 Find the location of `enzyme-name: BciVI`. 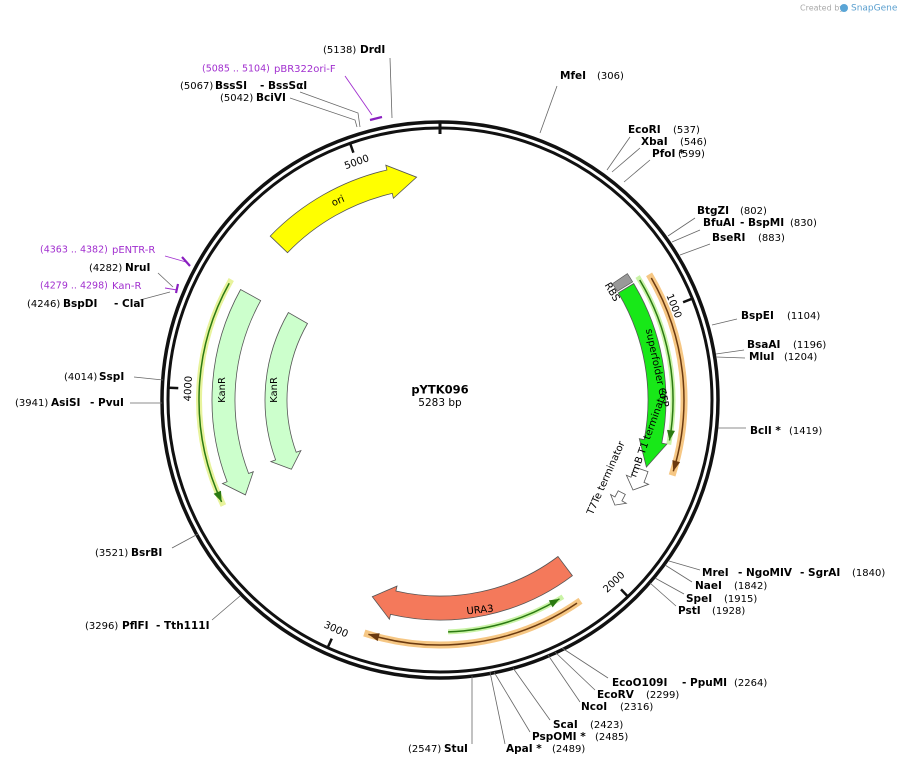

enzyme-name: BciVI is located at coordinates (271, 98).